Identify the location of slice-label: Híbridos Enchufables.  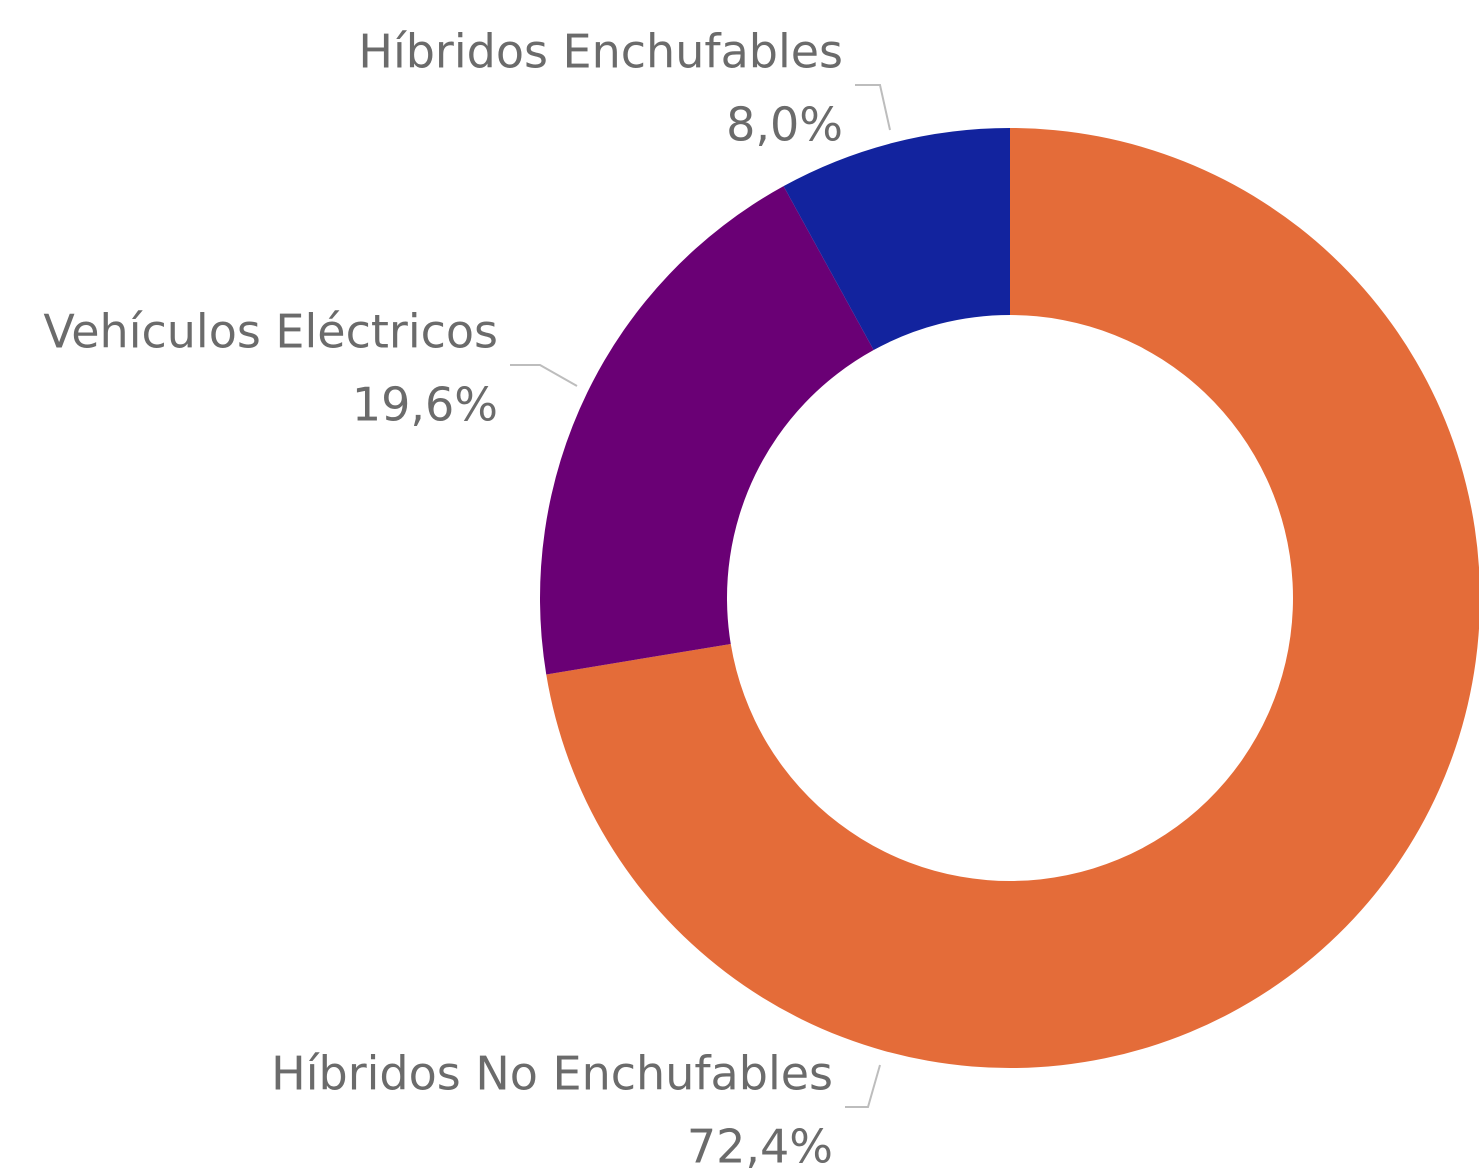
(600, 52).